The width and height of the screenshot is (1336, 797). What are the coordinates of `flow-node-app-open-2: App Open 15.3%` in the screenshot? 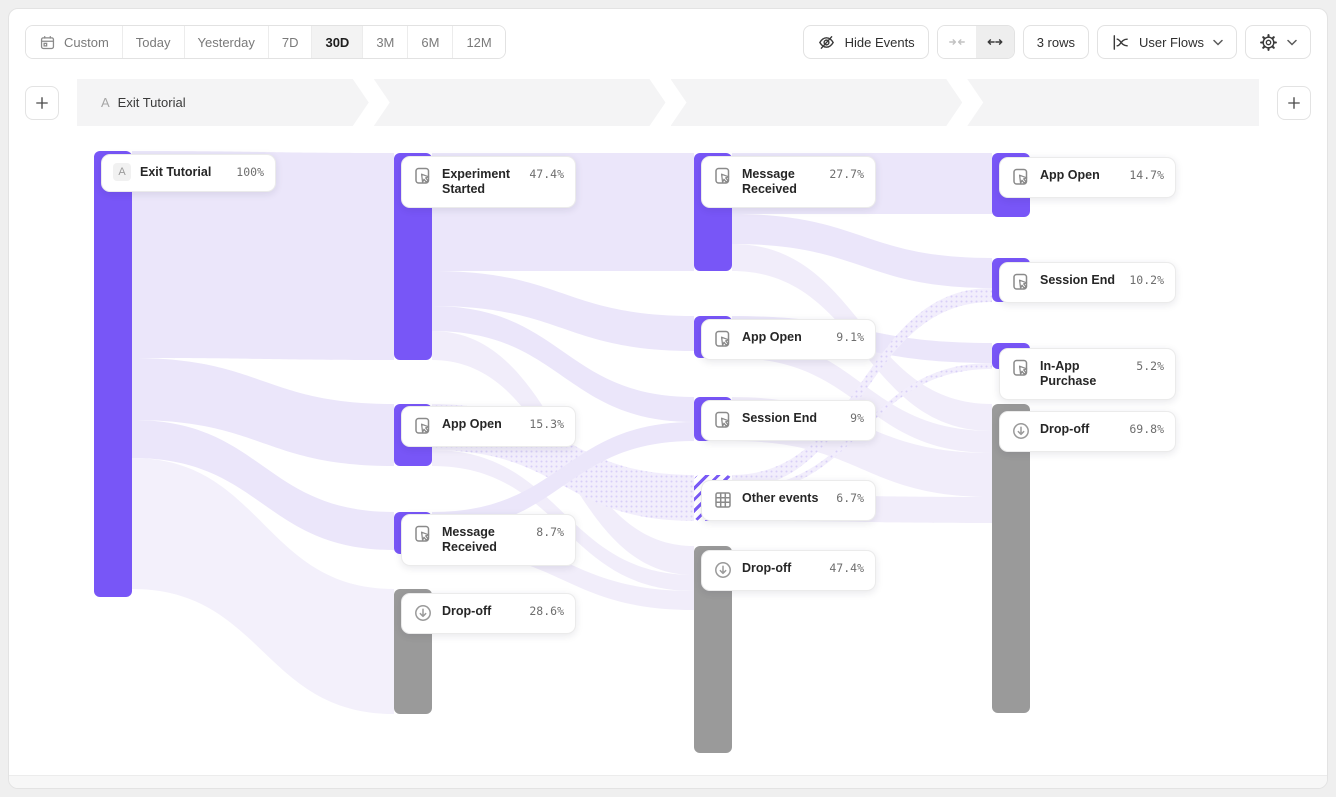 It's located at (488, 426).